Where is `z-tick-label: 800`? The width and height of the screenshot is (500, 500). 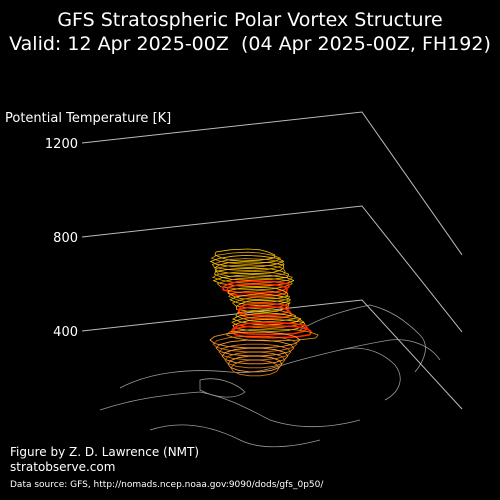
z-tick-label: 800 is located at coordinates (65, 238).